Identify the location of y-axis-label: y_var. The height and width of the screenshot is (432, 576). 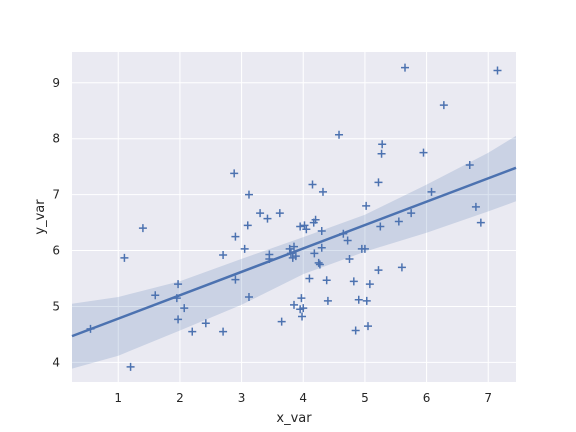
(40, 217).